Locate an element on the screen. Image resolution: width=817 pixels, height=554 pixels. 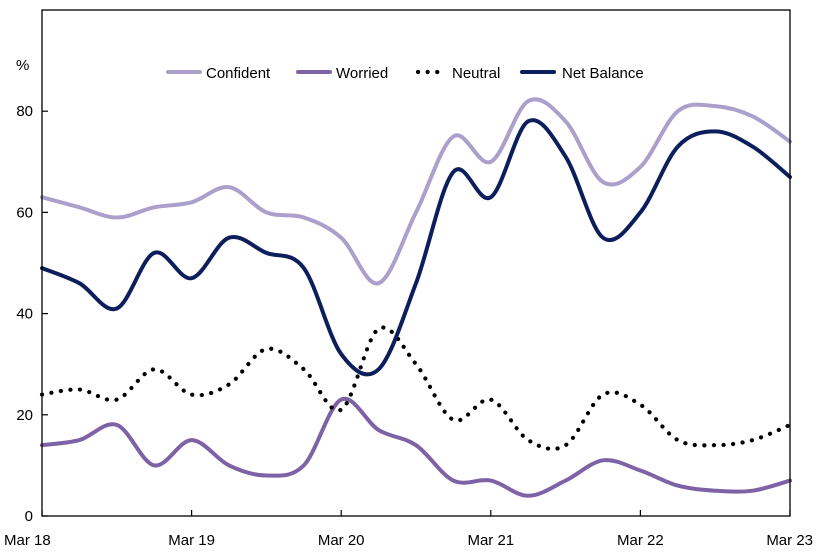
x-tick-label: Mar 20 is located at coordinates (341, 540).